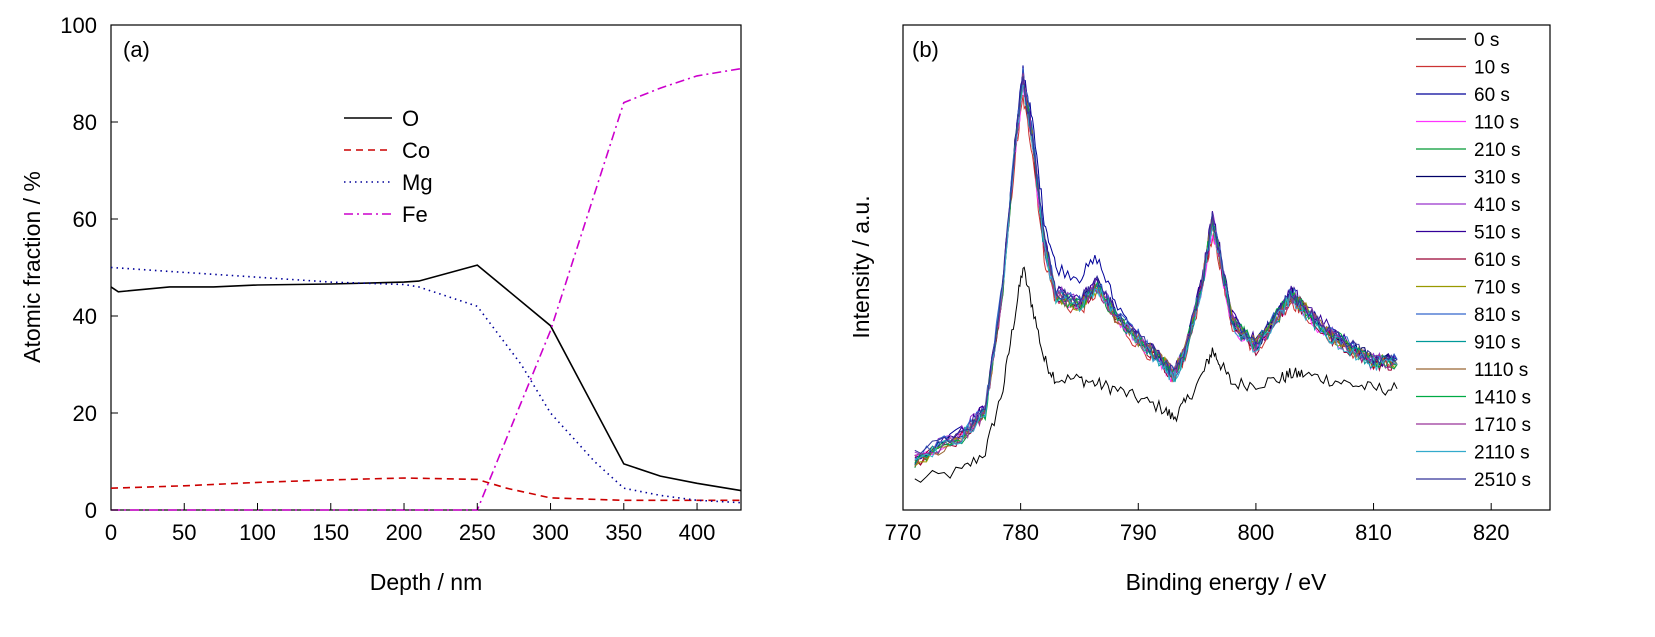  I want to click on panel-b-legend-label: 10 s, so click(1492, 68).